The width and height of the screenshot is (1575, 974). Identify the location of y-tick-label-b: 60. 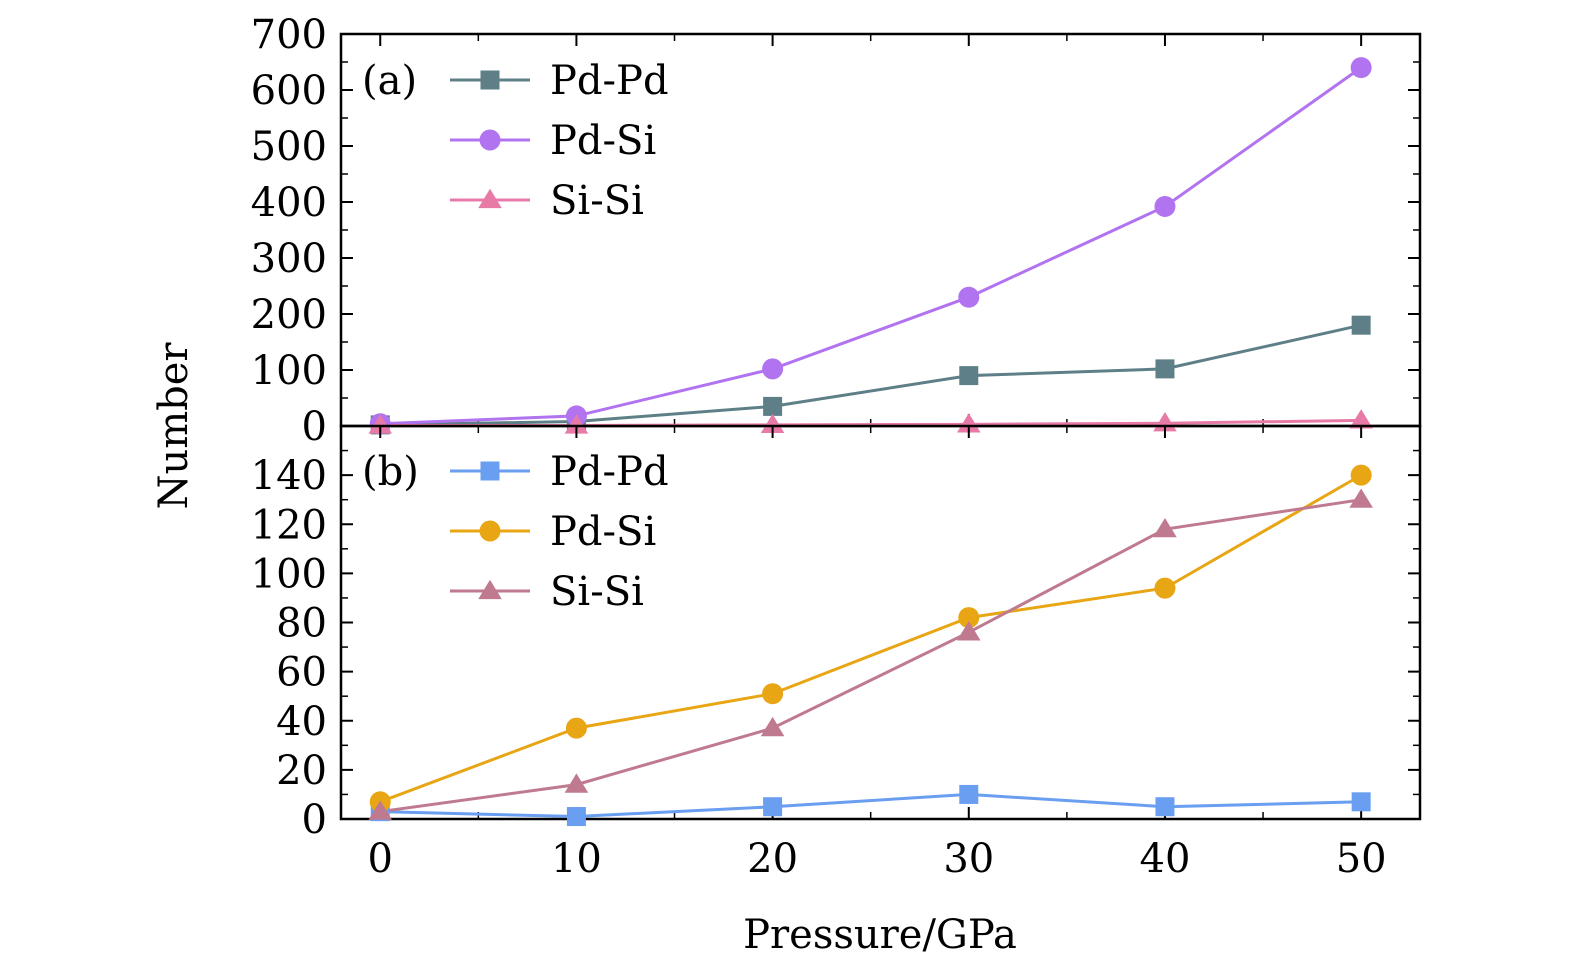
(301, 673).